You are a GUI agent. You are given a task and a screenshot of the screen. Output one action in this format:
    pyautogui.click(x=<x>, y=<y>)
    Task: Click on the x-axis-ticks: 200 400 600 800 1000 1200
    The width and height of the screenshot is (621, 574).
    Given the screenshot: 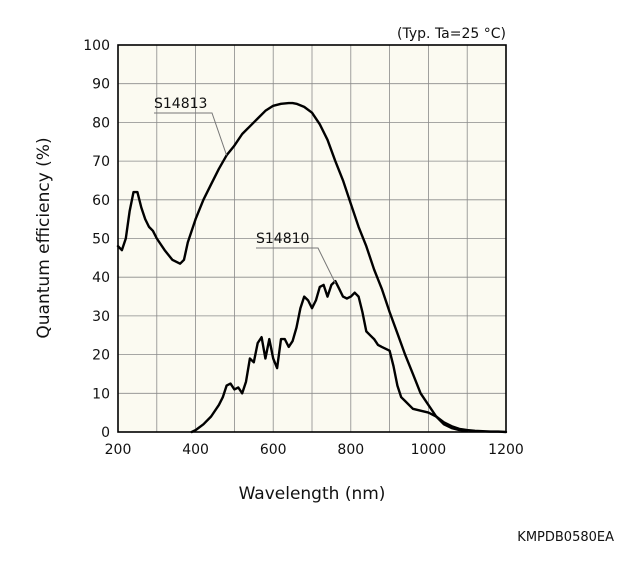 What is the action you would take?
    pyautogui.click(x=314, y=450)
    